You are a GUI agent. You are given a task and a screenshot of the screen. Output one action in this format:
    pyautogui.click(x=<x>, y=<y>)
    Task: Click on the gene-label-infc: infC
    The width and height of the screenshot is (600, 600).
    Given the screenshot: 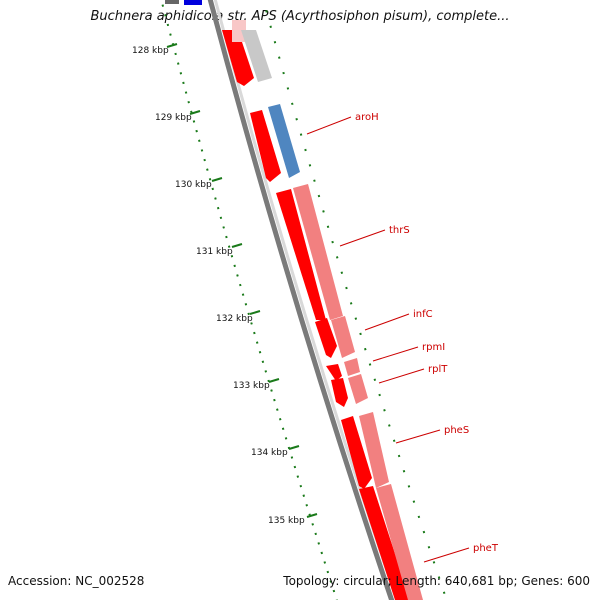 What is the action you would take?
    pyautogui.click(x=423, y=314)
    